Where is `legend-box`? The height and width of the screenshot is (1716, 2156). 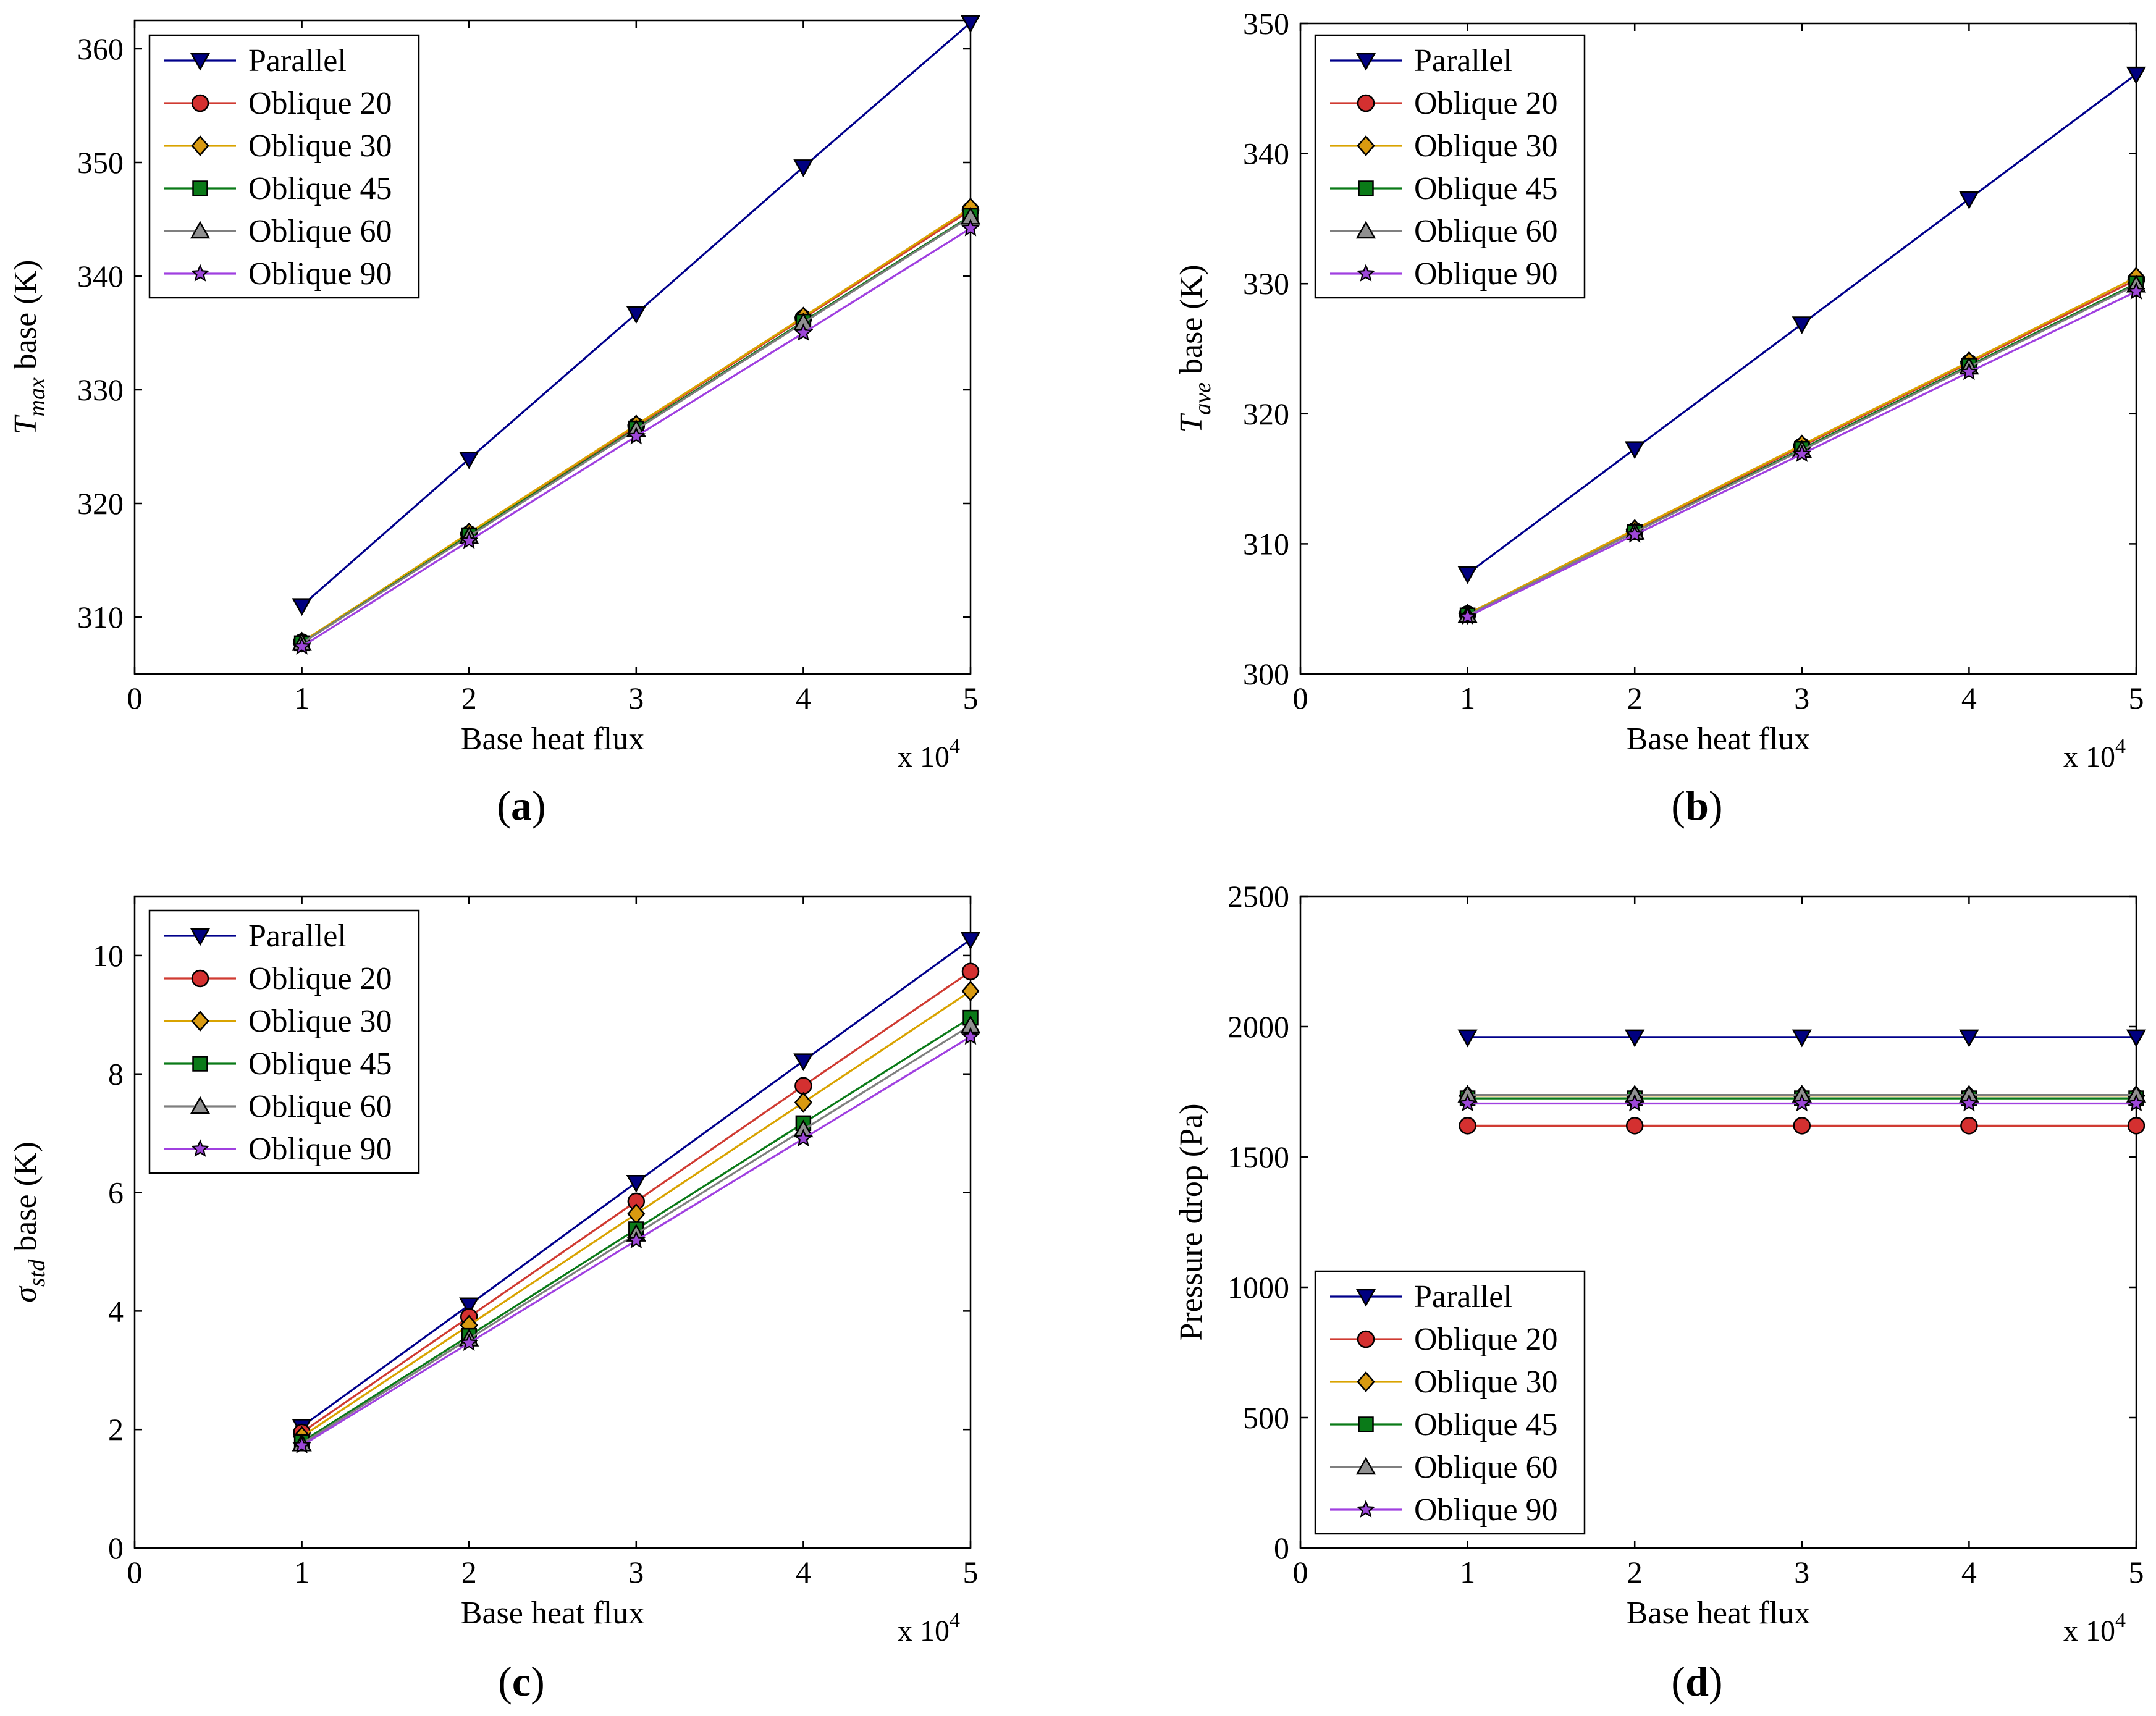 legend-box is located at coordinates (1450, 166).